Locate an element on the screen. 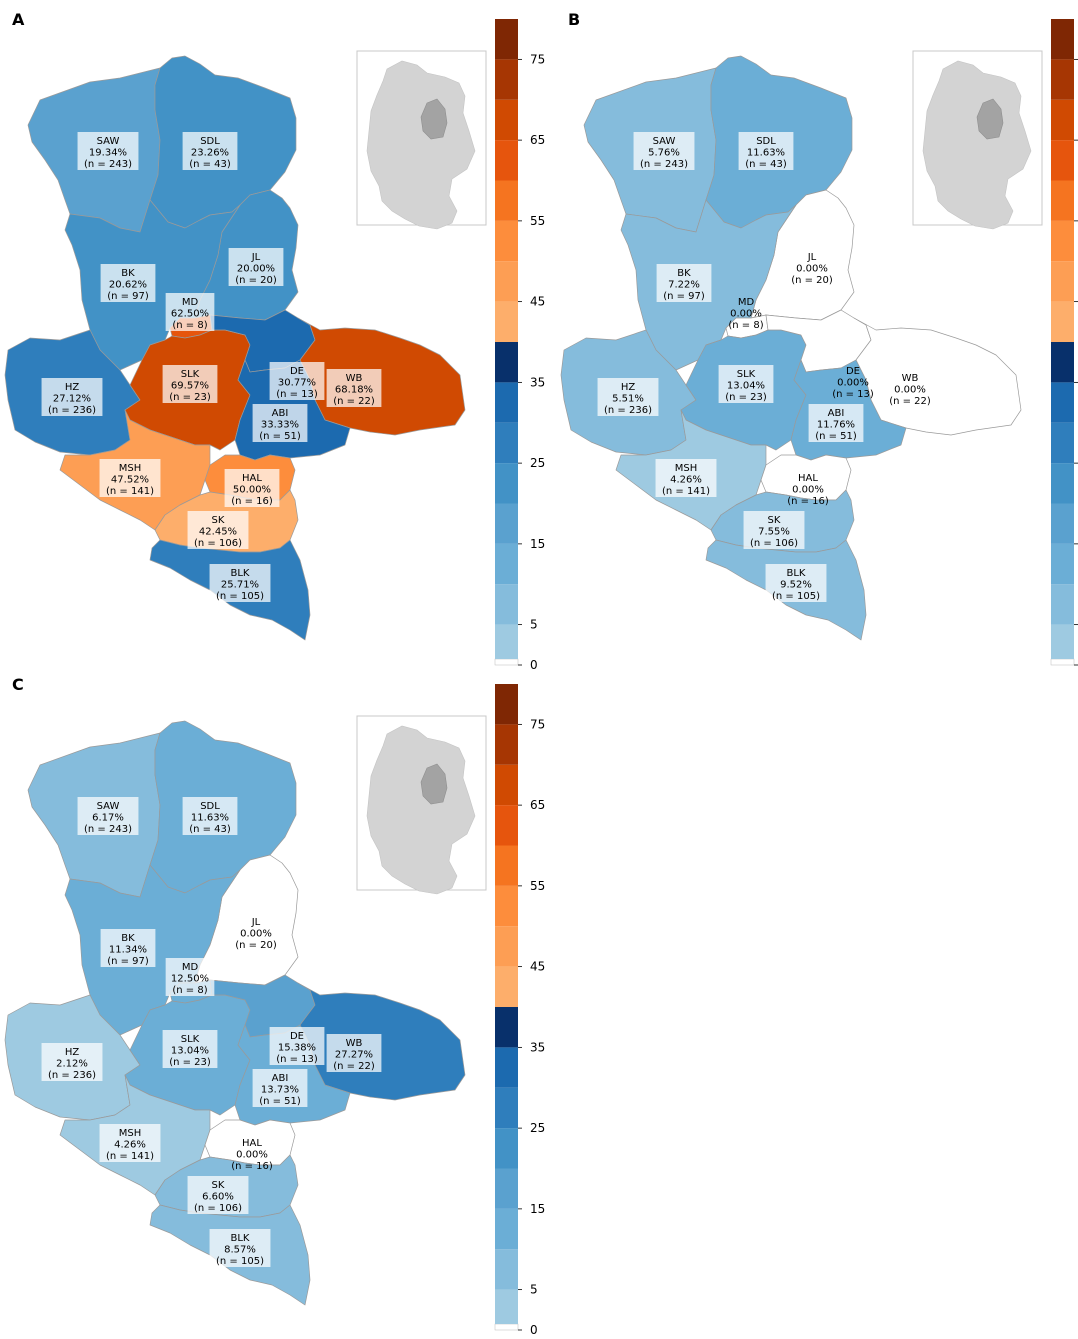  district-code: ABI is located at coordinates (280, 413).